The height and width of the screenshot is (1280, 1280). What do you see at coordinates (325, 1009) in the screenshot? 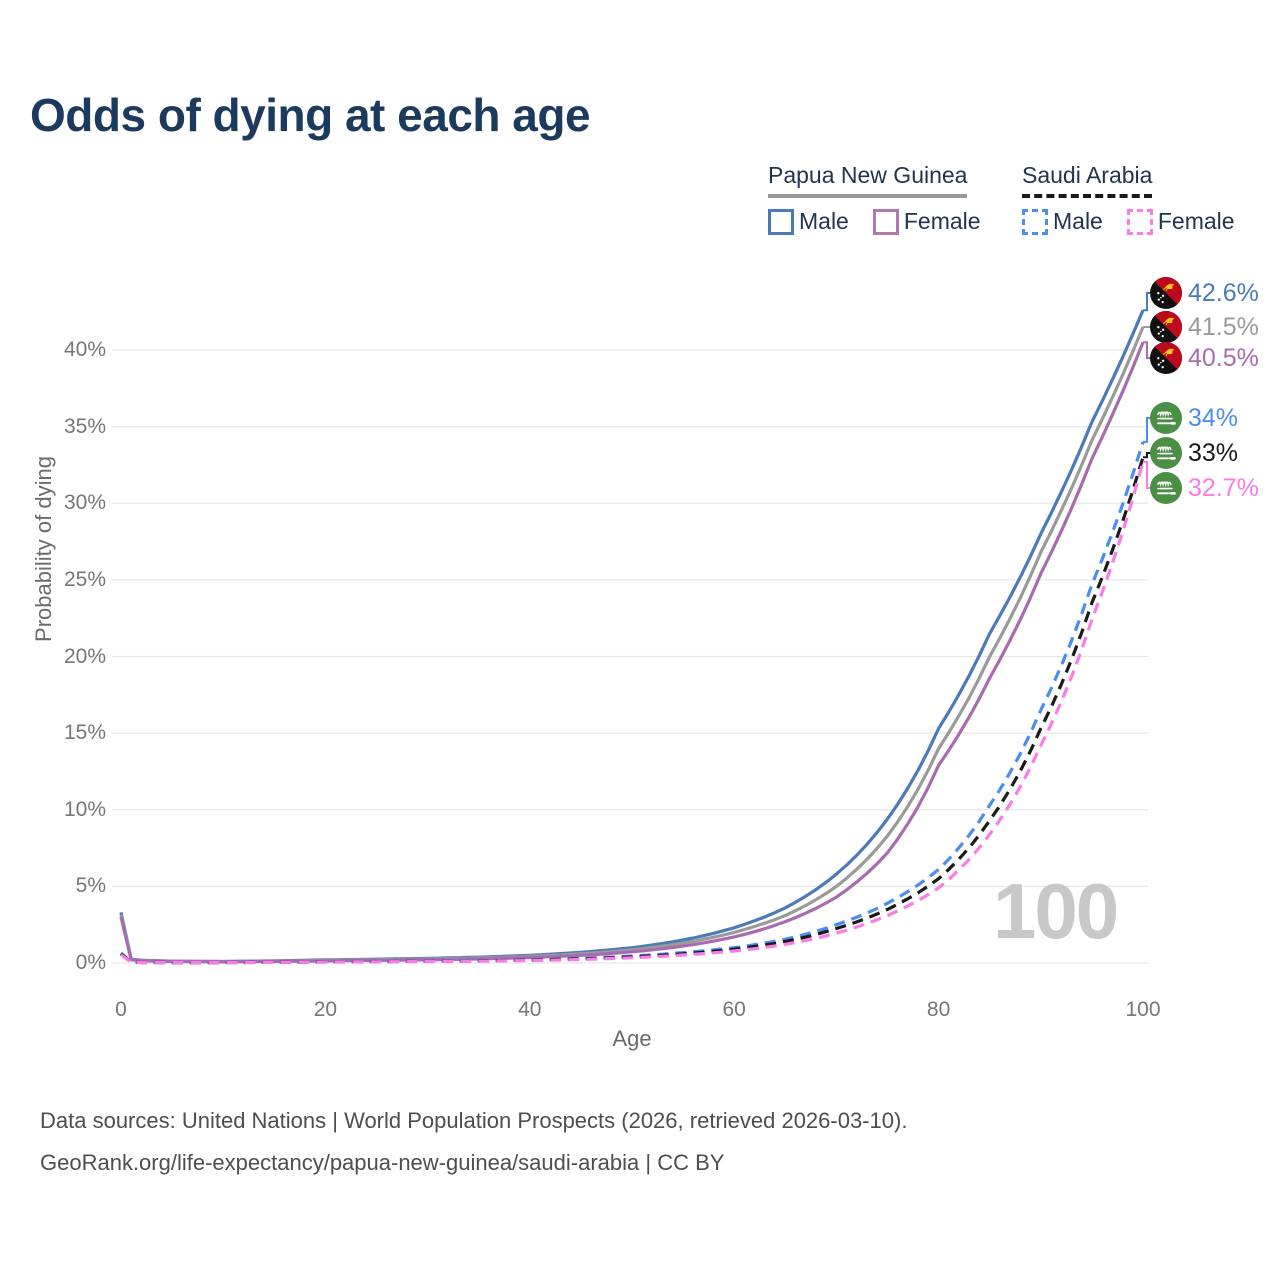
I see `x-tick-label: 20` at bounding box center [325, 1009].